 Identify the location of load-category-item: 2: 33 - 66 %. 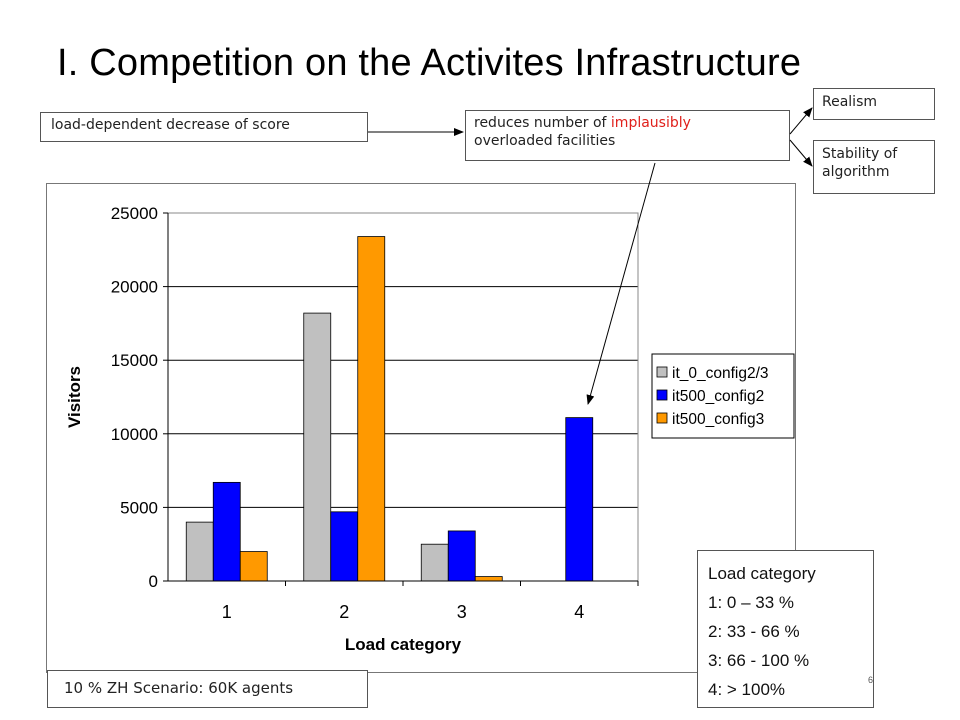
(754, 631).